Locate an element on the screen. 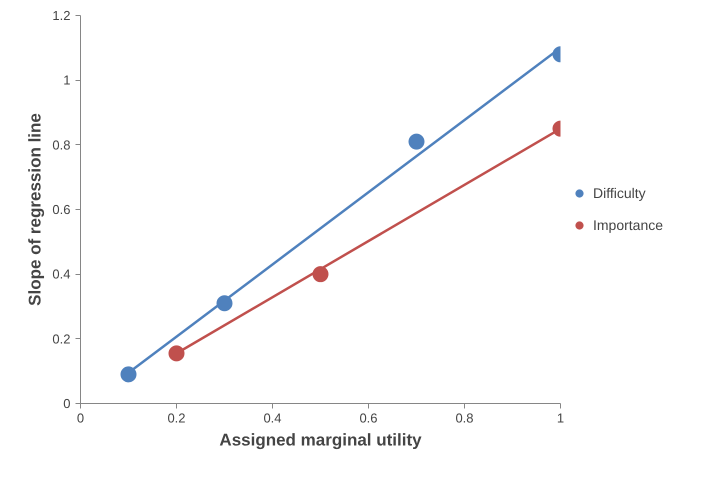 The width and height of the screenshot is (724, 478). x-tick-label: 0 is located at coordinates (80, 418).